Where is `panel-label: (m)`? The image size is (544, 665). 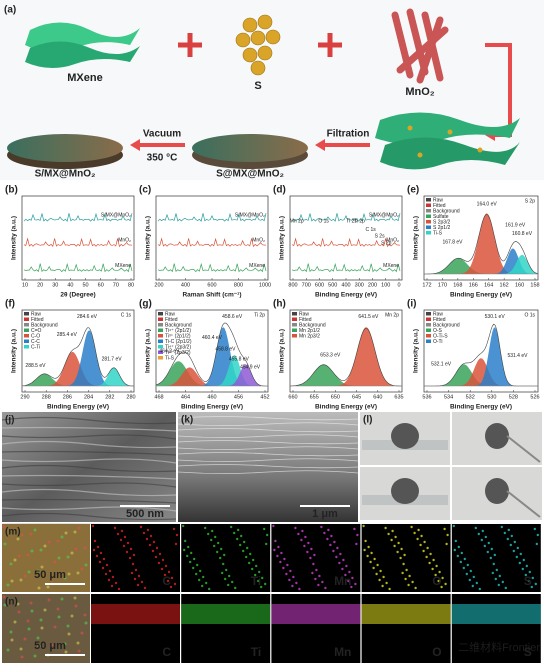 panel-label: (m) is located at coordinates (13, 532).